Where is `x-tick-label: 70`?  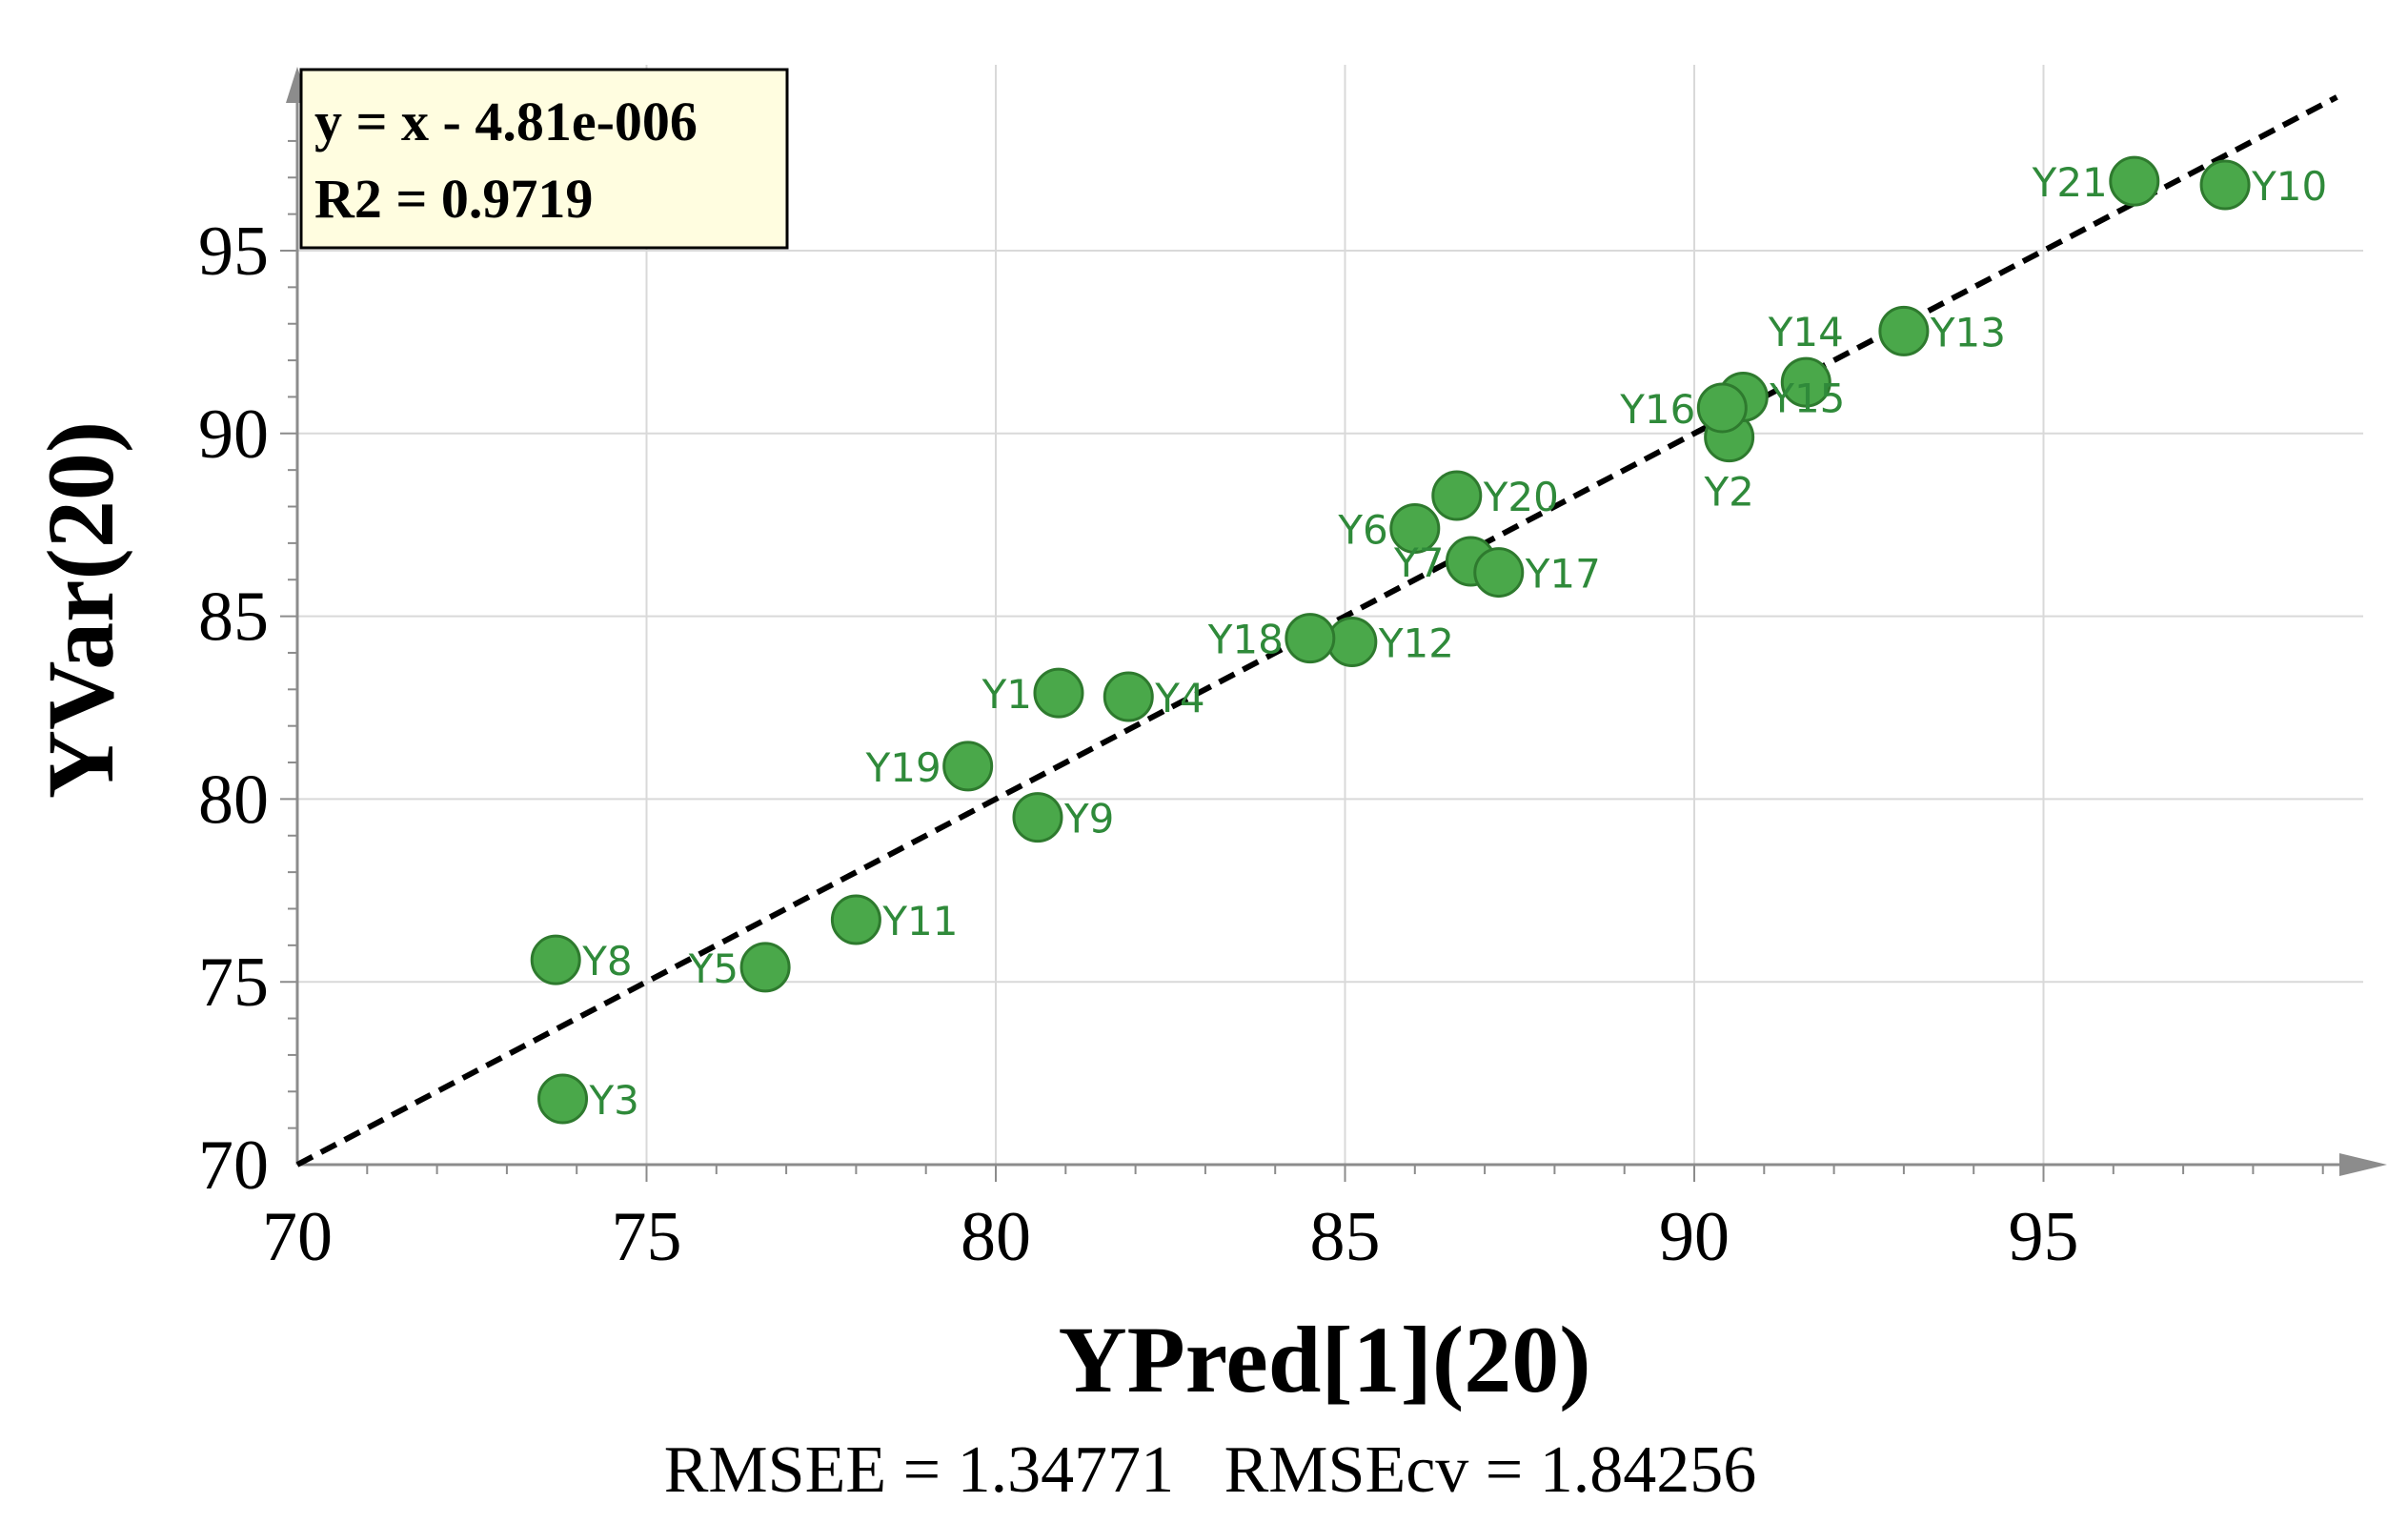 x-tick-label: 70 is located at coordinates (297, 1237).